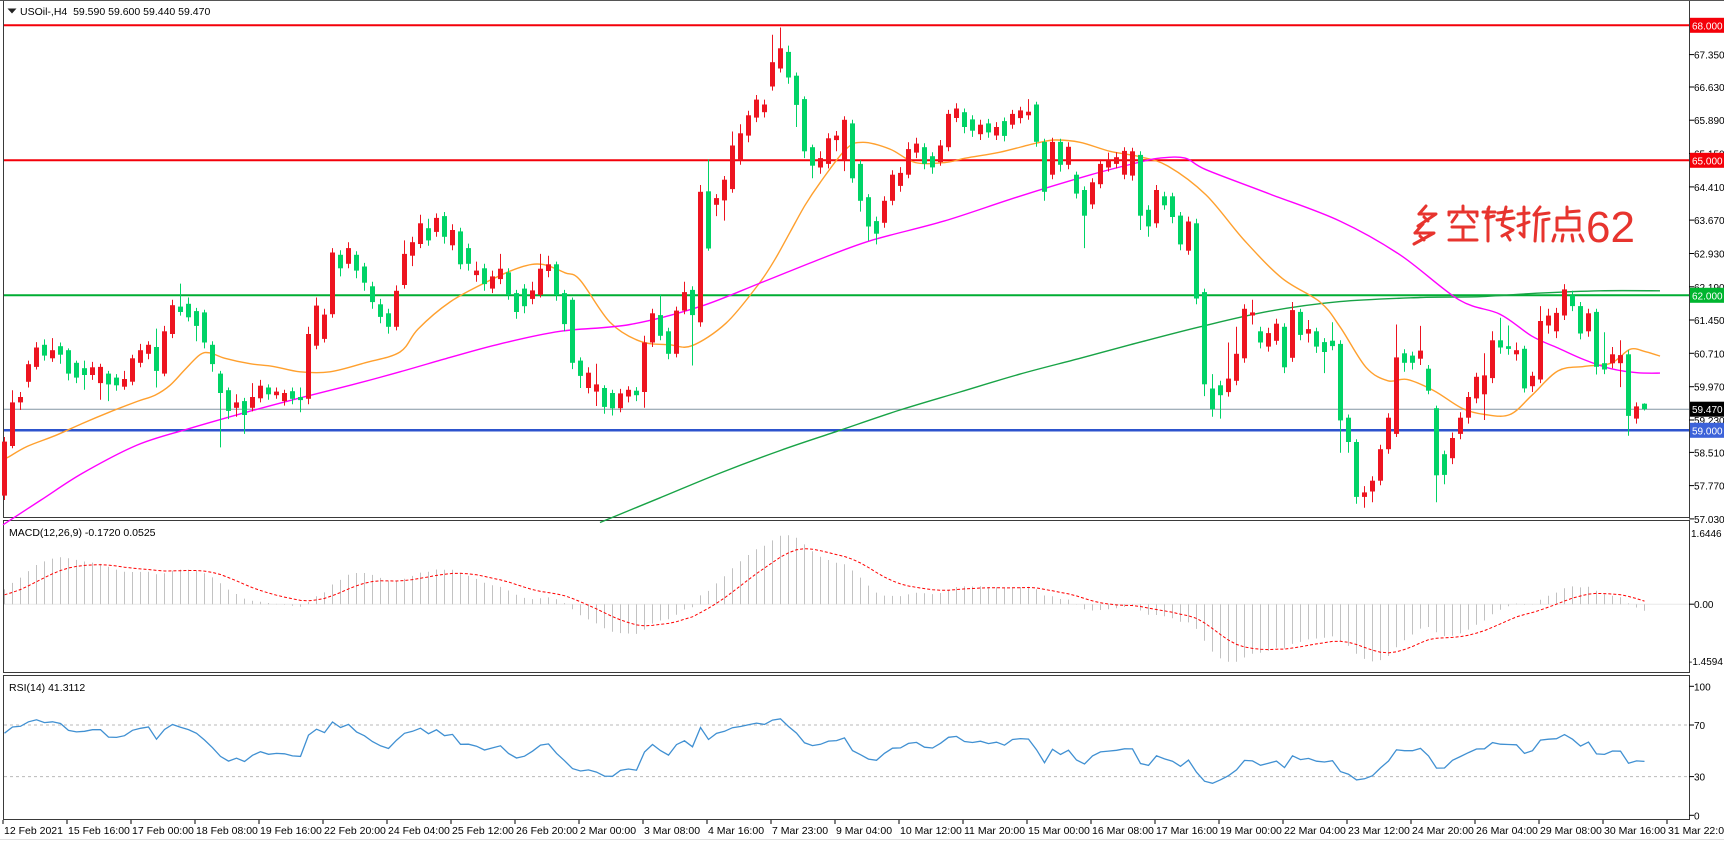 Image resolution: width=1724 pixels, height=842 pixels. What do you see at coordinates (1379, 831) in the screenshot?
I see `svg-text: 23 Mar 12:00` at bounding box center [1379, 831].